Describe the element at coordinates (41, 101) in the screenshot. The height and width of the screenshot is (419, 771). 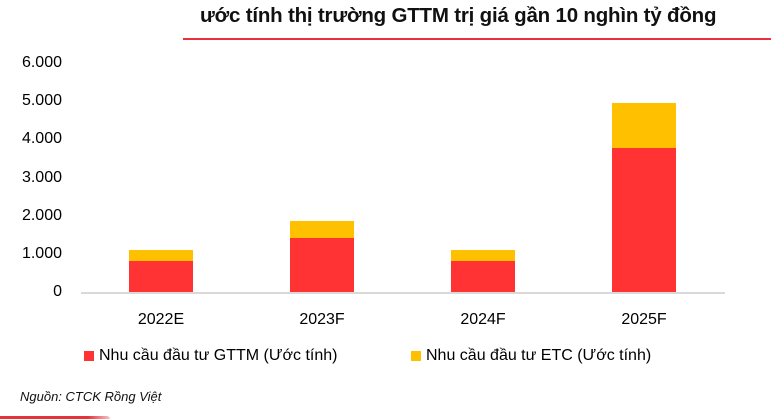
I see `y-tick-label: 5.000` at that location.